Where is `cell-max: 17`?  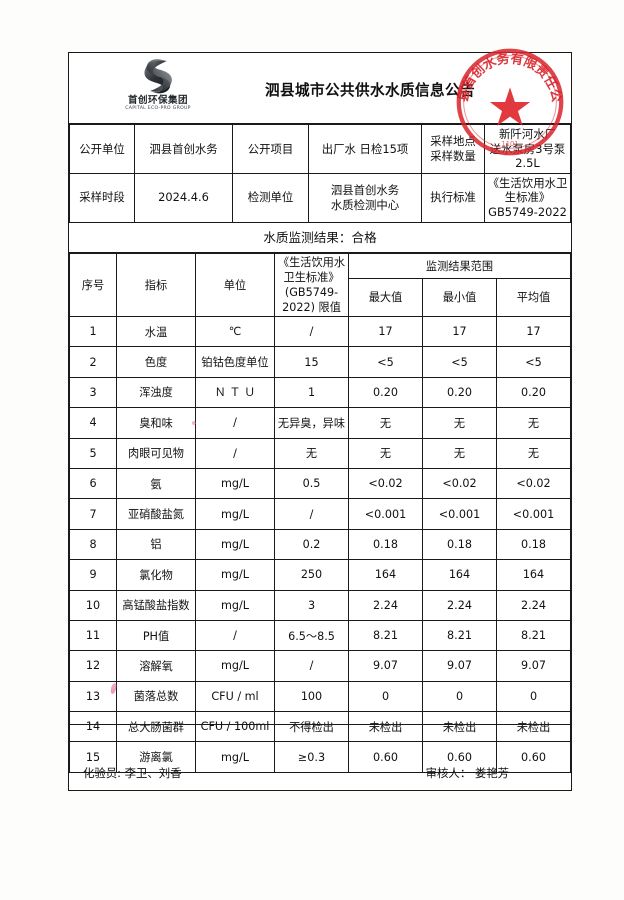 cell-max: 17 is located at coordinates (385, 331).